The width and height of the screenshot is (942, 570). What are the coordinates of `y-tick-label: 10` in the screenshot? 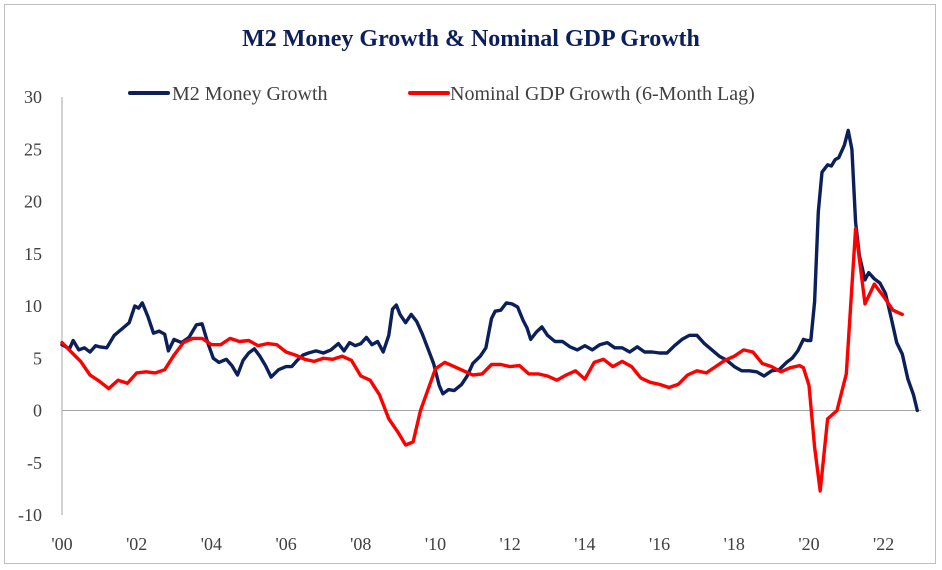 It's located at (33, 306).